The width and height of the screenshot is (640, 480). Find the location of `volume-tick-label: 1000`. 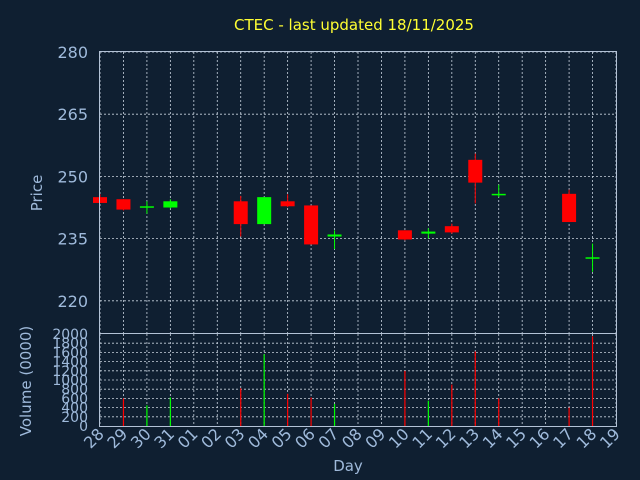

volume-tick-label: 1000 is located at coordinates (70, 381).